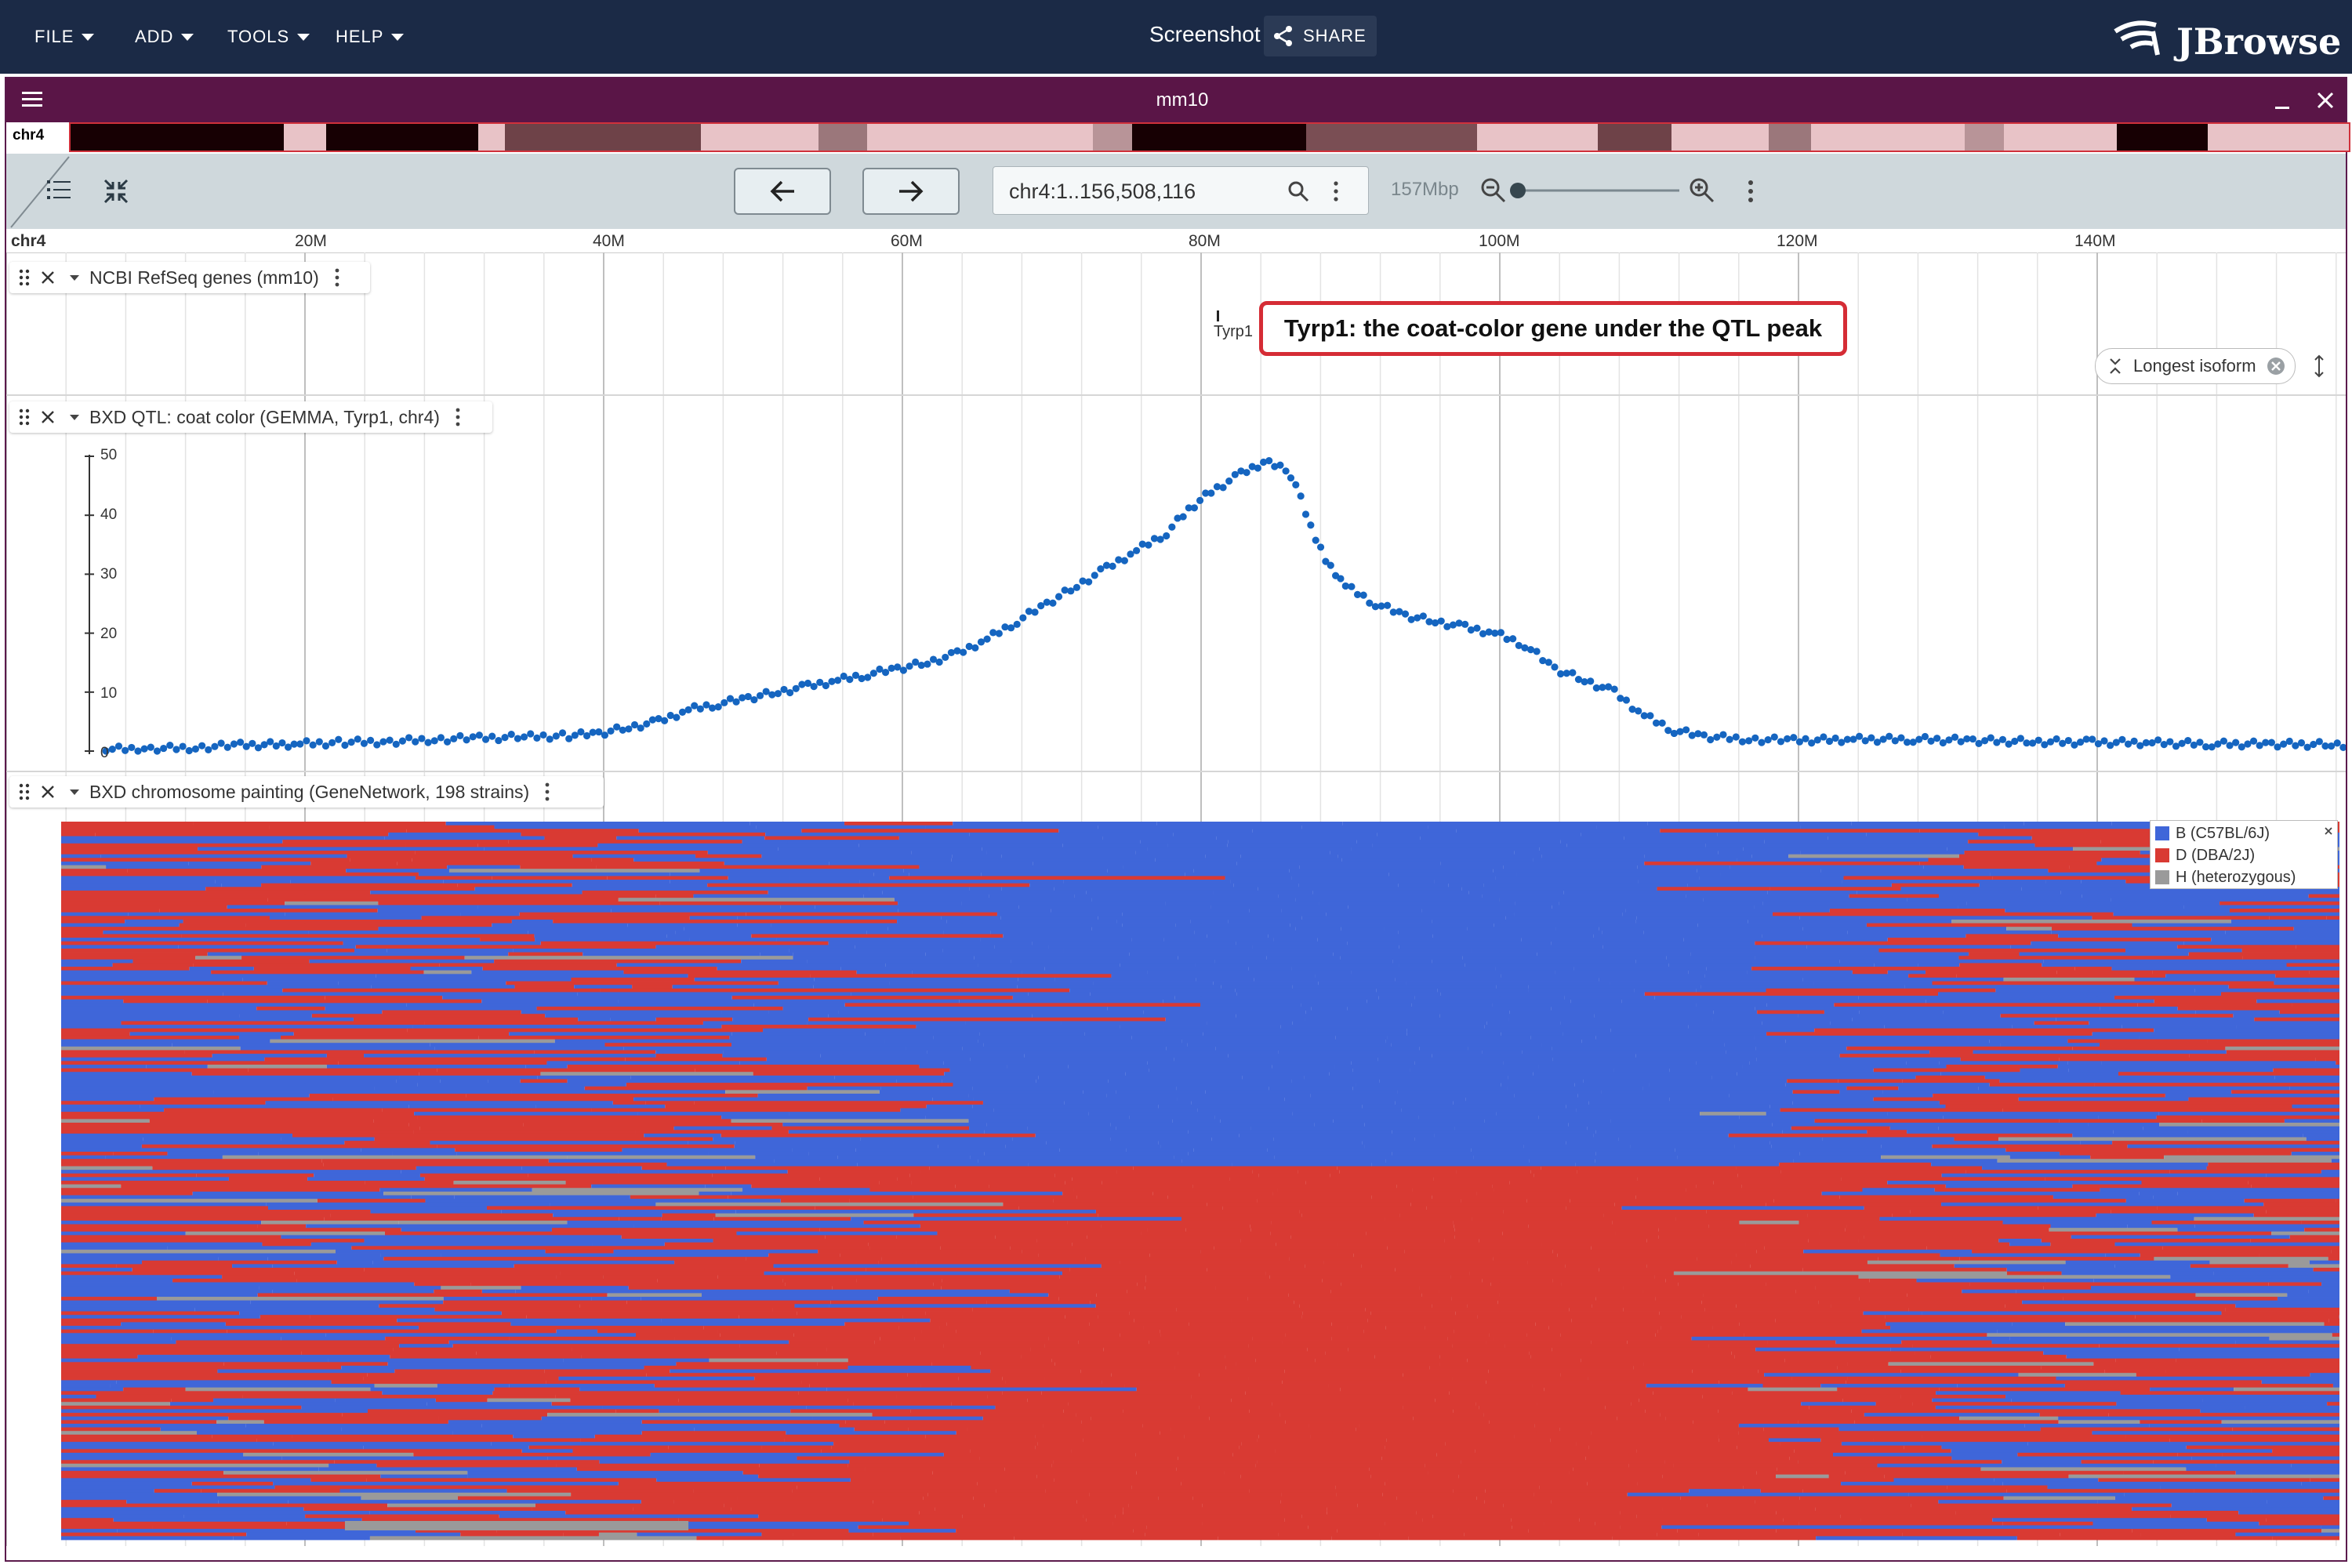  What do you see at coordinates (116, 191) in the screenshot?
I see `collapse-icon` at bounding box center [116, 191].